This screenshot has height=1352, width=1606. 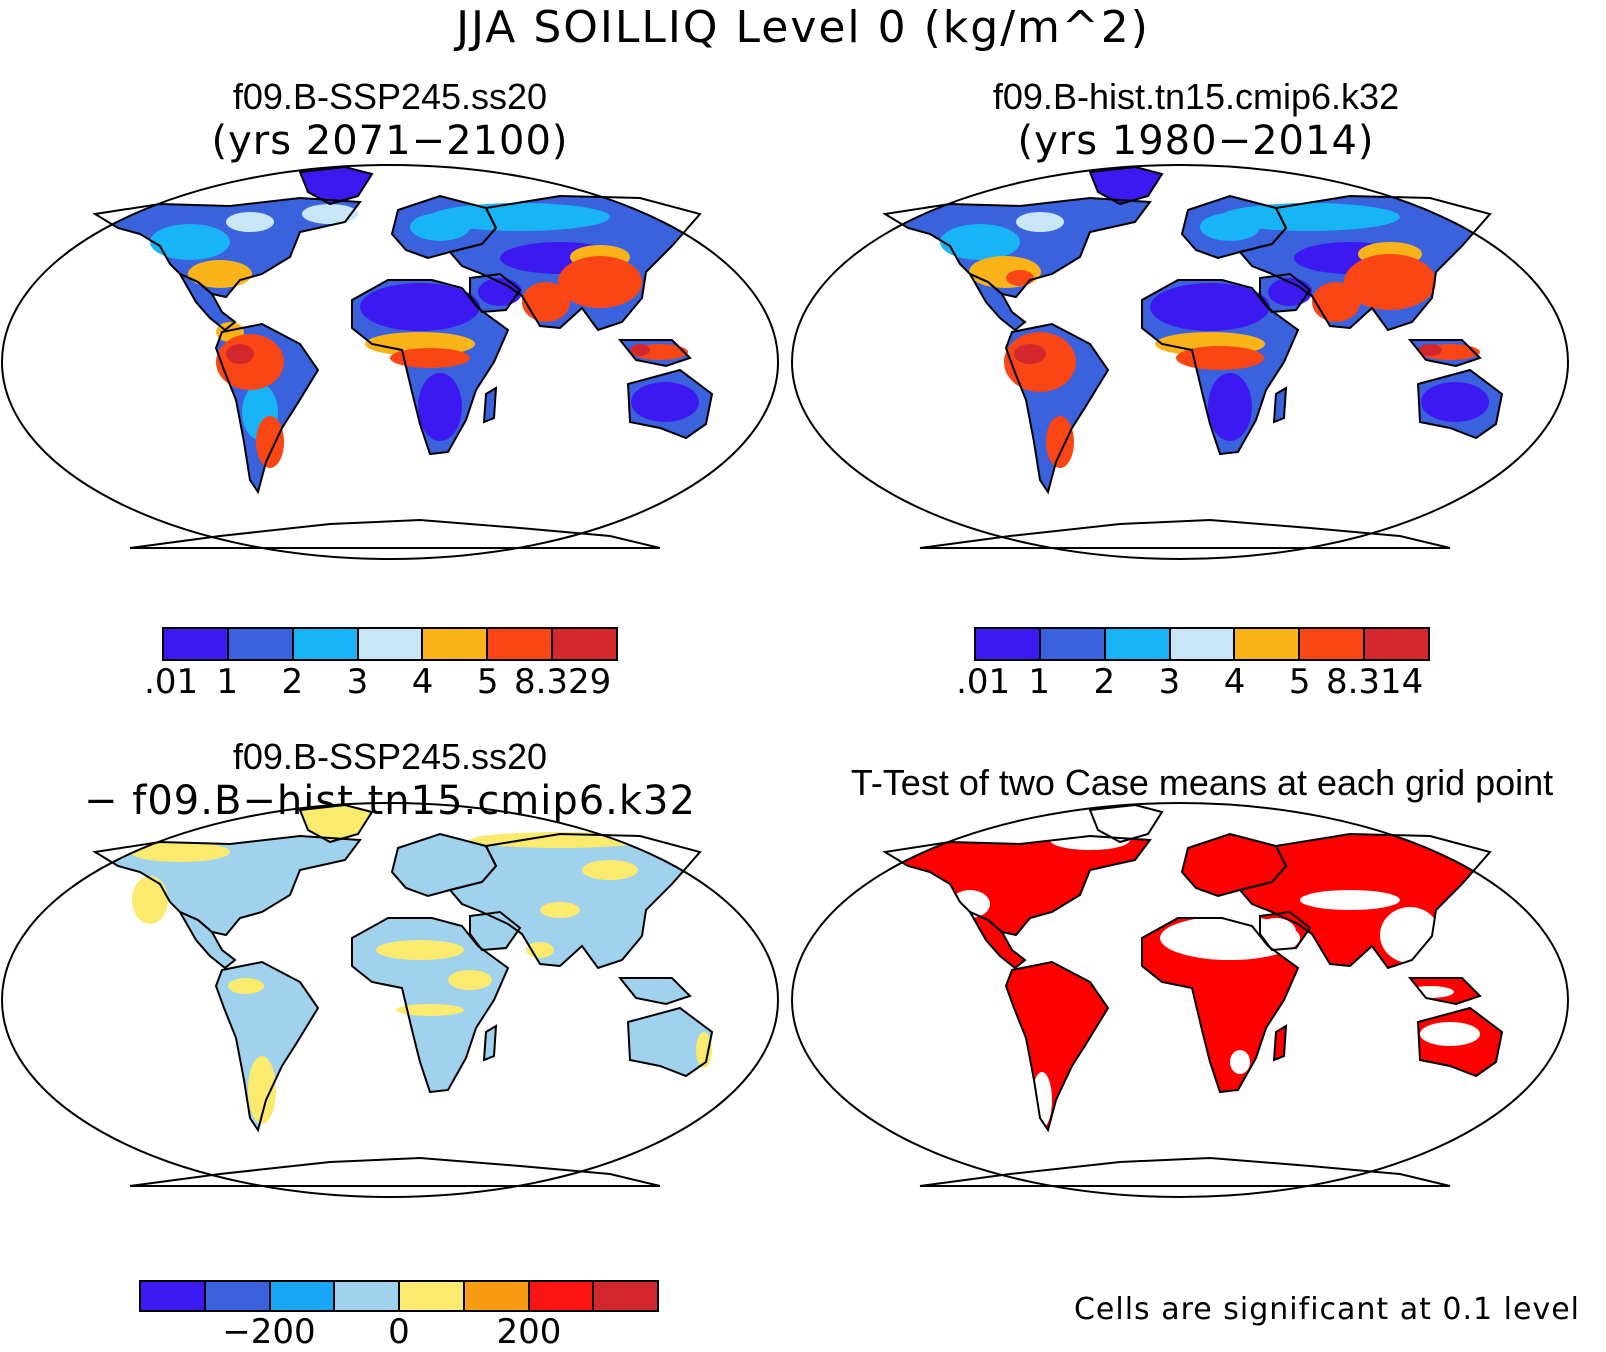 What do you see at coordinates (381, 682) in the screenshot?
I see `colorbar-case1-ticks: .01 1 2 3 4 5 8.329` at bounding box center [381, 682].